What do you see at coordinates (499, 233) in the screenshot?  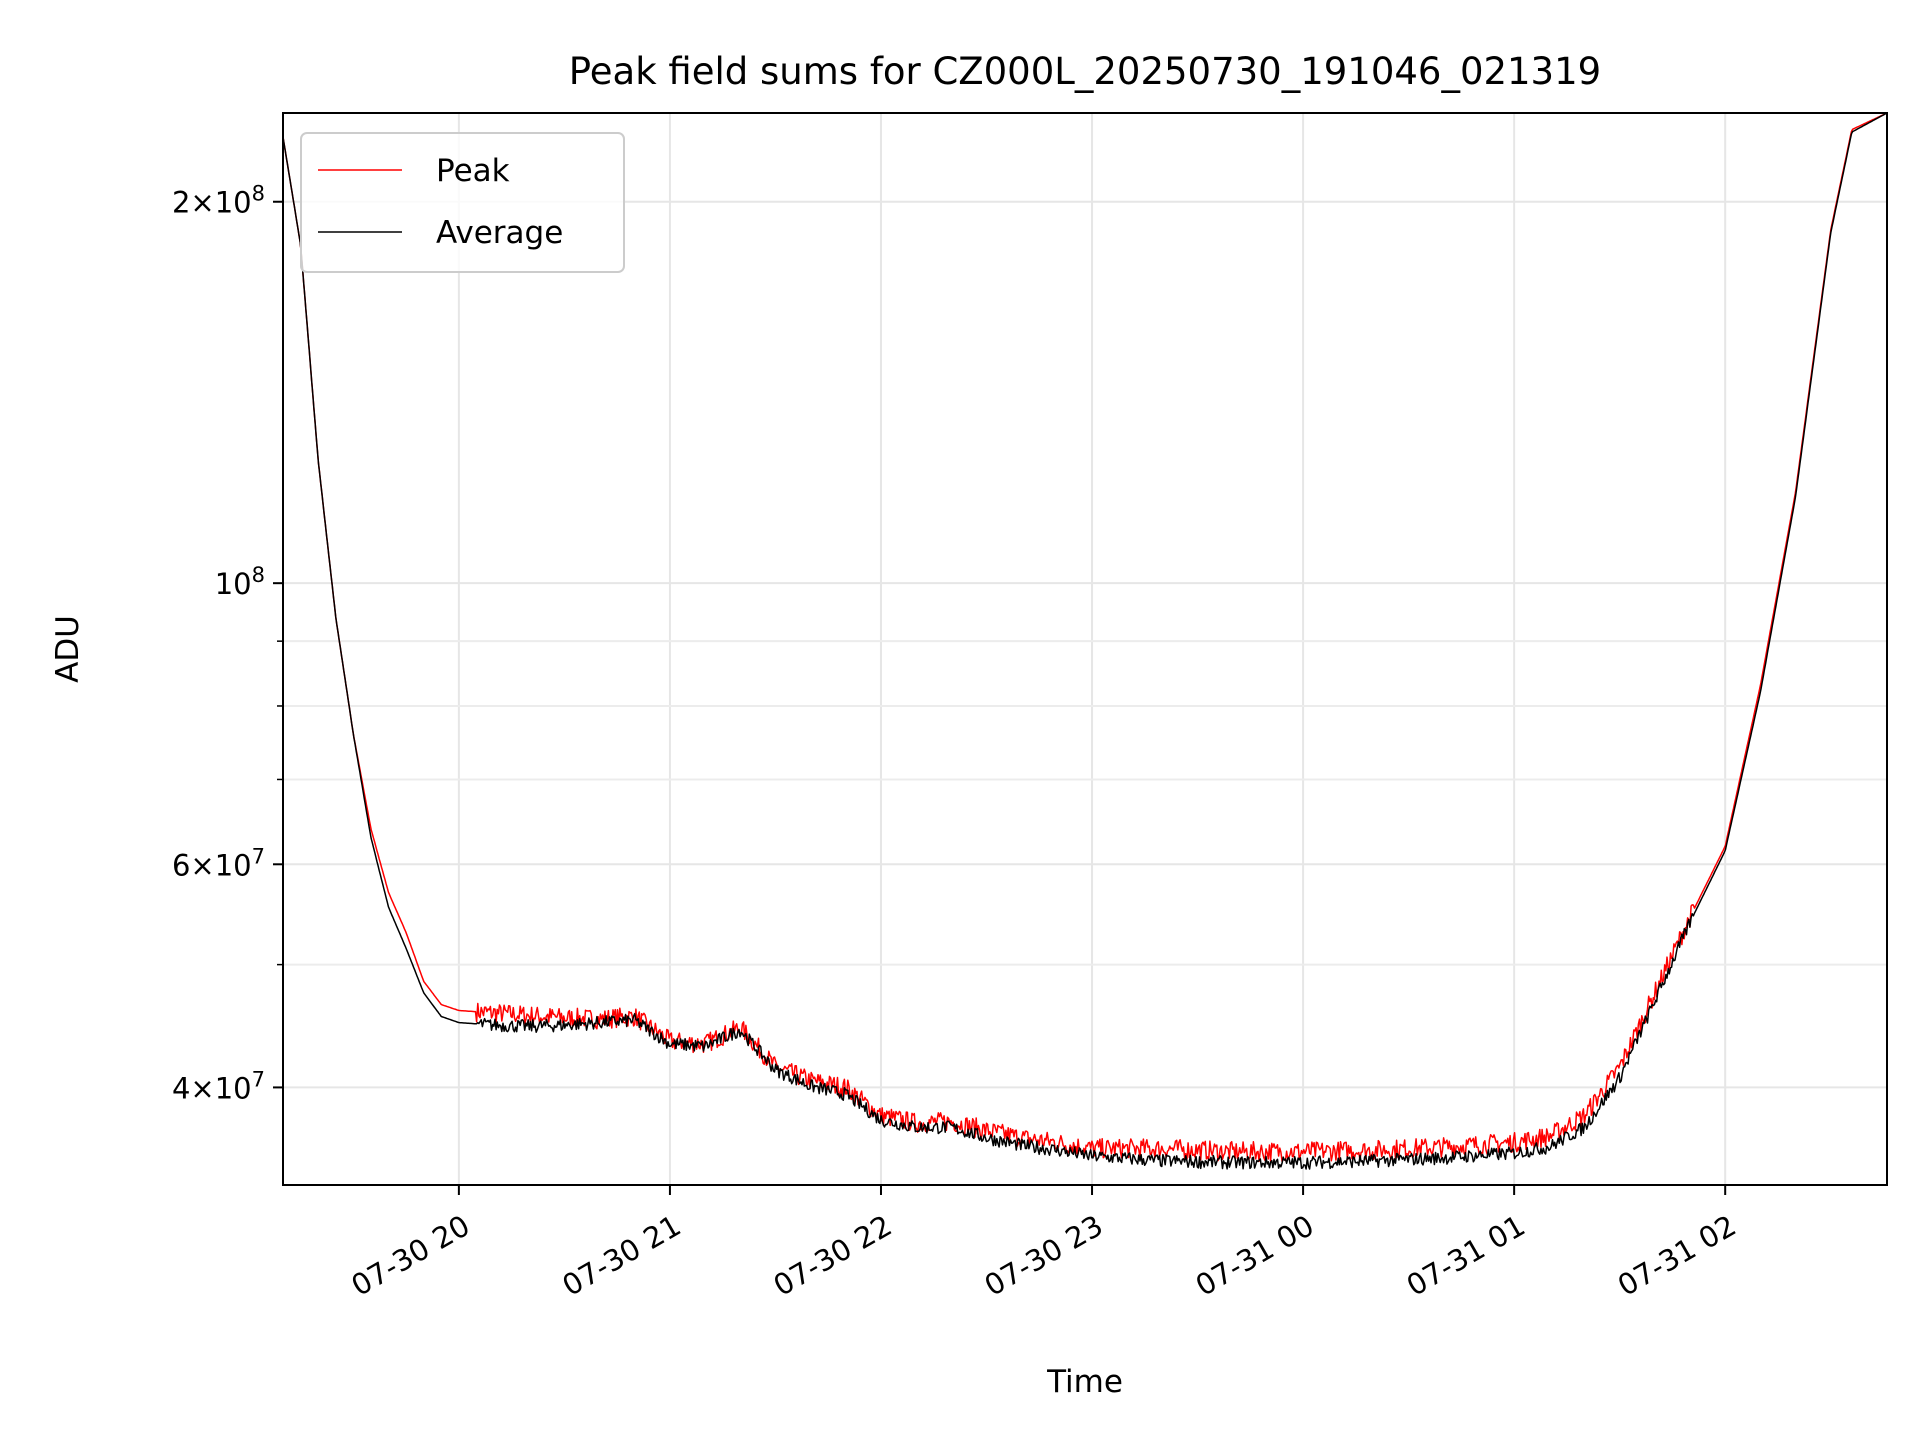 I see `legend-label-average: Average` at bounding box center [499, 233].